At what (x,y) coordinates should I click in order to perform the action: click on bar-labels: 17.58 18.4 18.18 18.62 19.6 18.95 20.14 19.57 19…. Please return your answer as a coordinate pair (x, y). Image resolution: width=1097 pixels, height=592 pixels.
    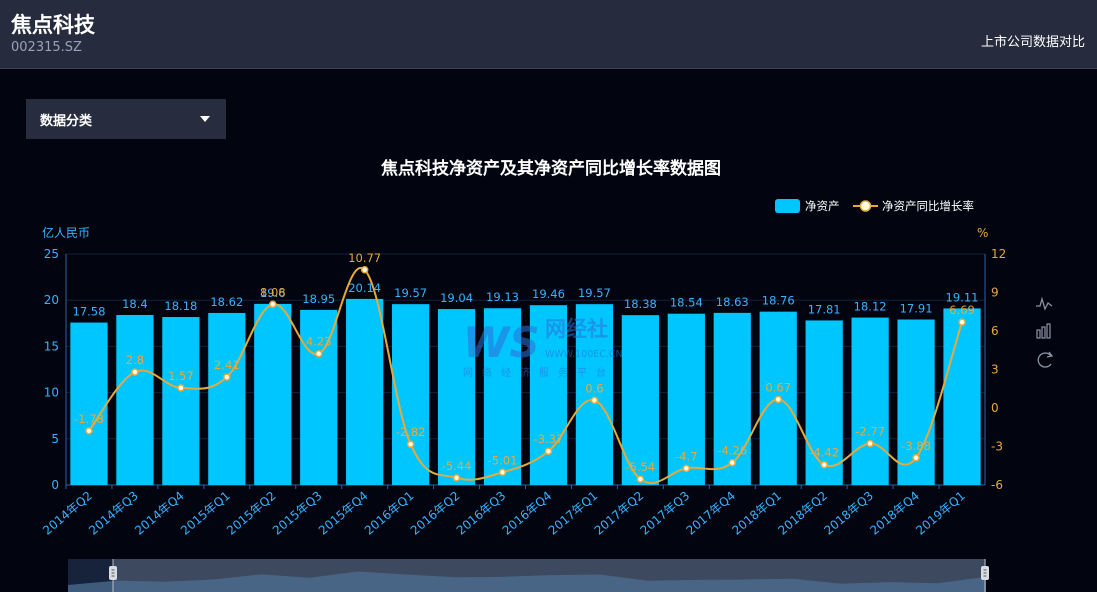
    Looking at the image, I should click on (526, 300).